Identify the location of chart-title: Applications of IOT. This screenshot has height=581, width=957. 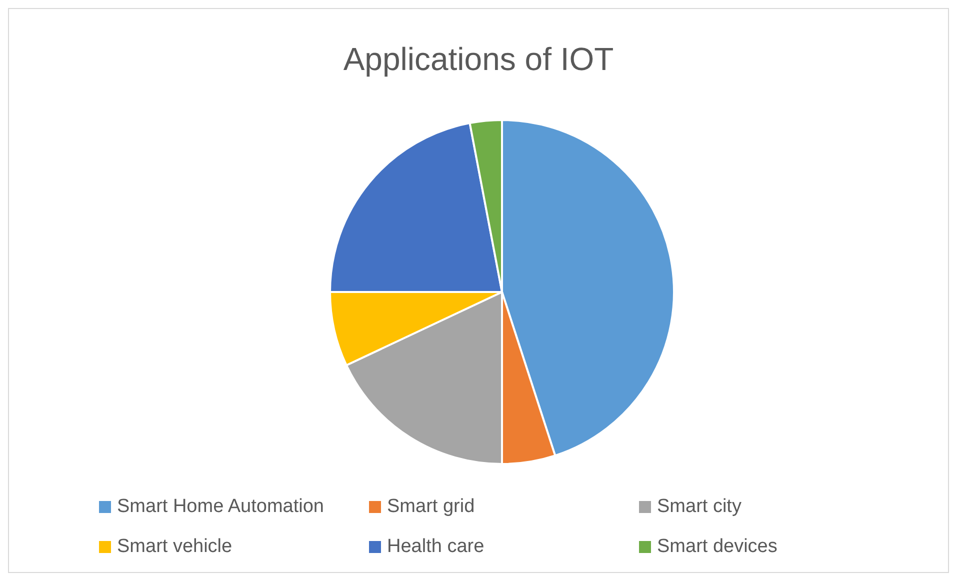
(478, 59).